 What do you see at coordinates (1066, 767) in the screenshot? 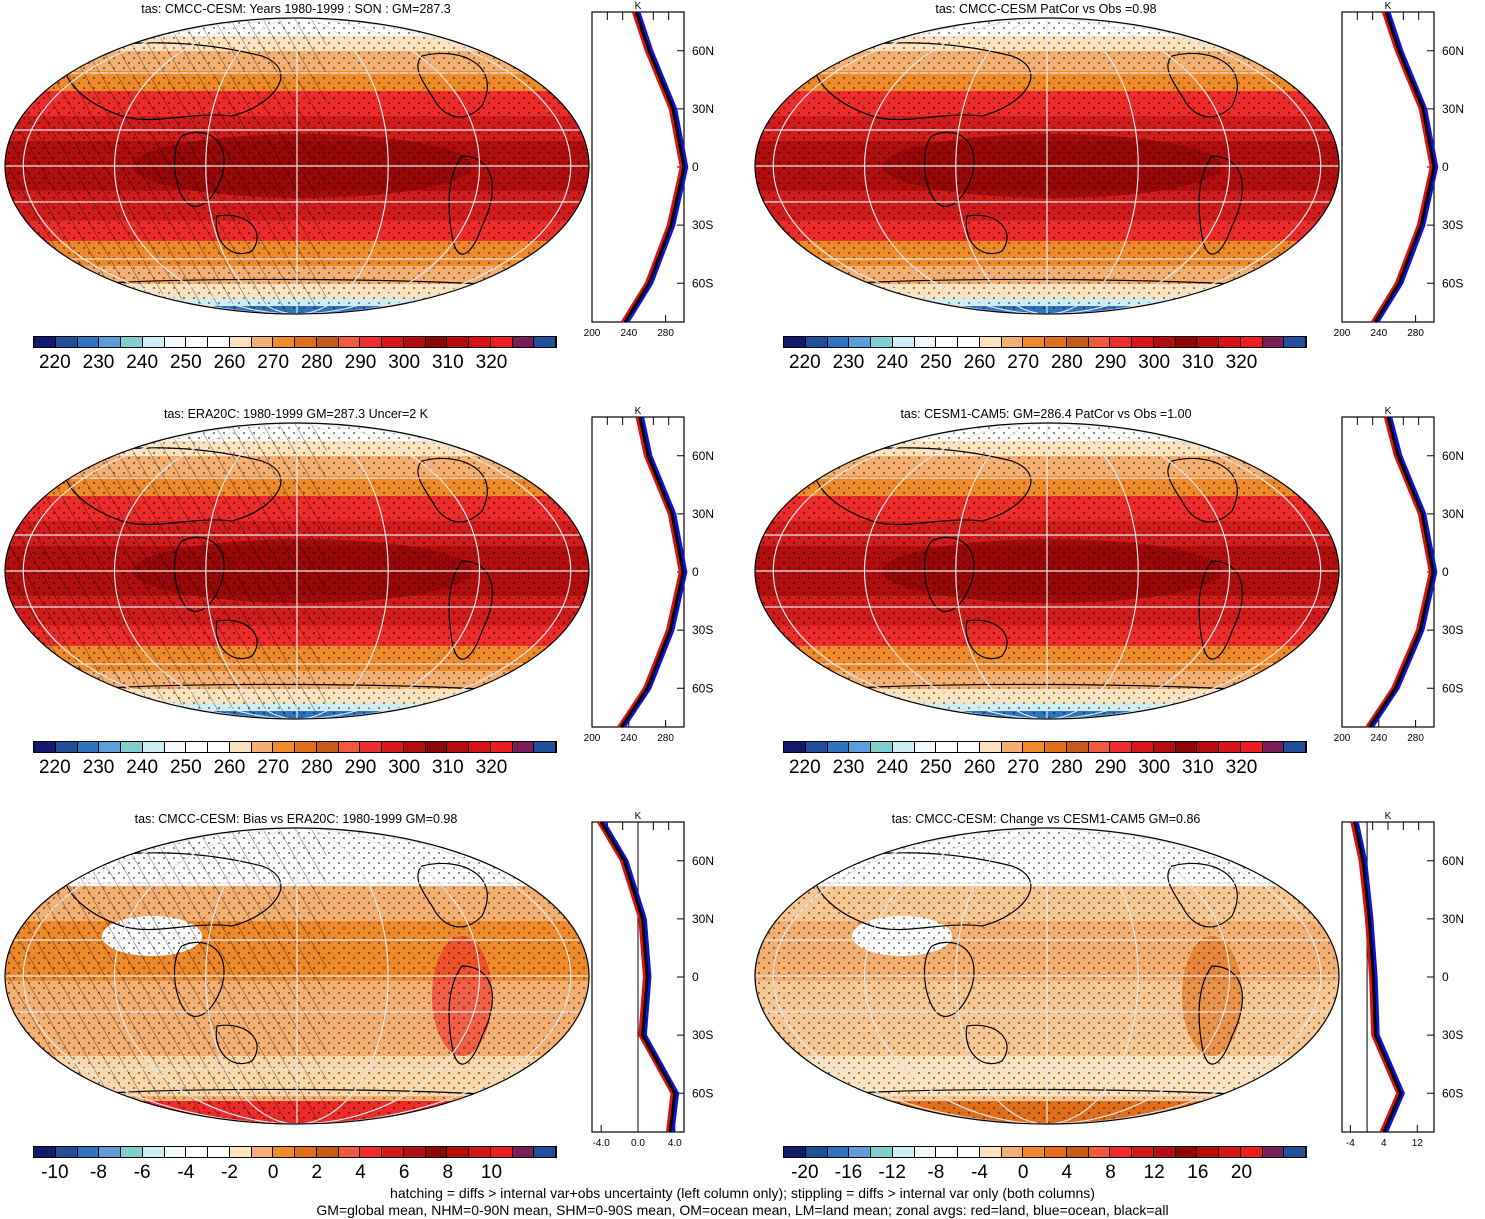
I see `colorbar-label: 280` at bounding box center [1066, 767].